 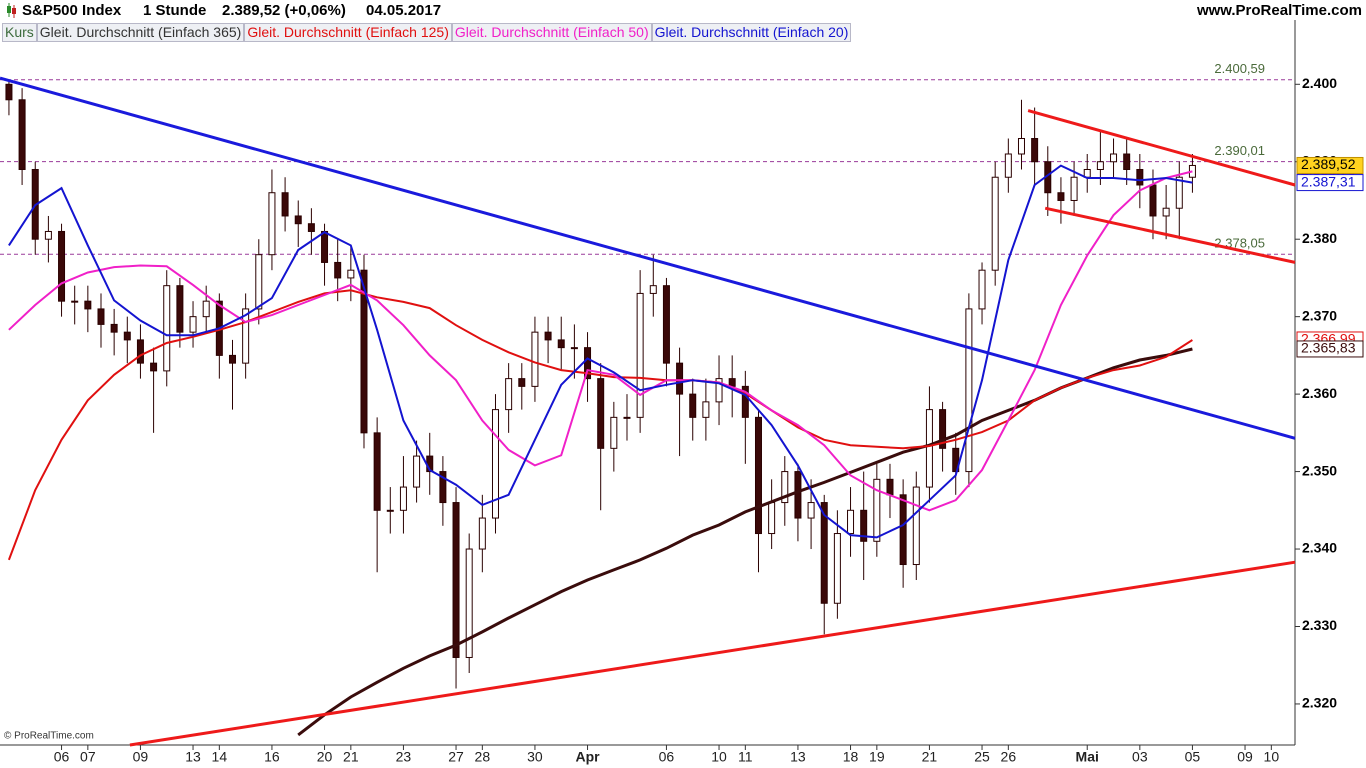 I want to click on legend-item: Gleit. Durchschnitt (Einfach 20), so click(x=751, y=32).